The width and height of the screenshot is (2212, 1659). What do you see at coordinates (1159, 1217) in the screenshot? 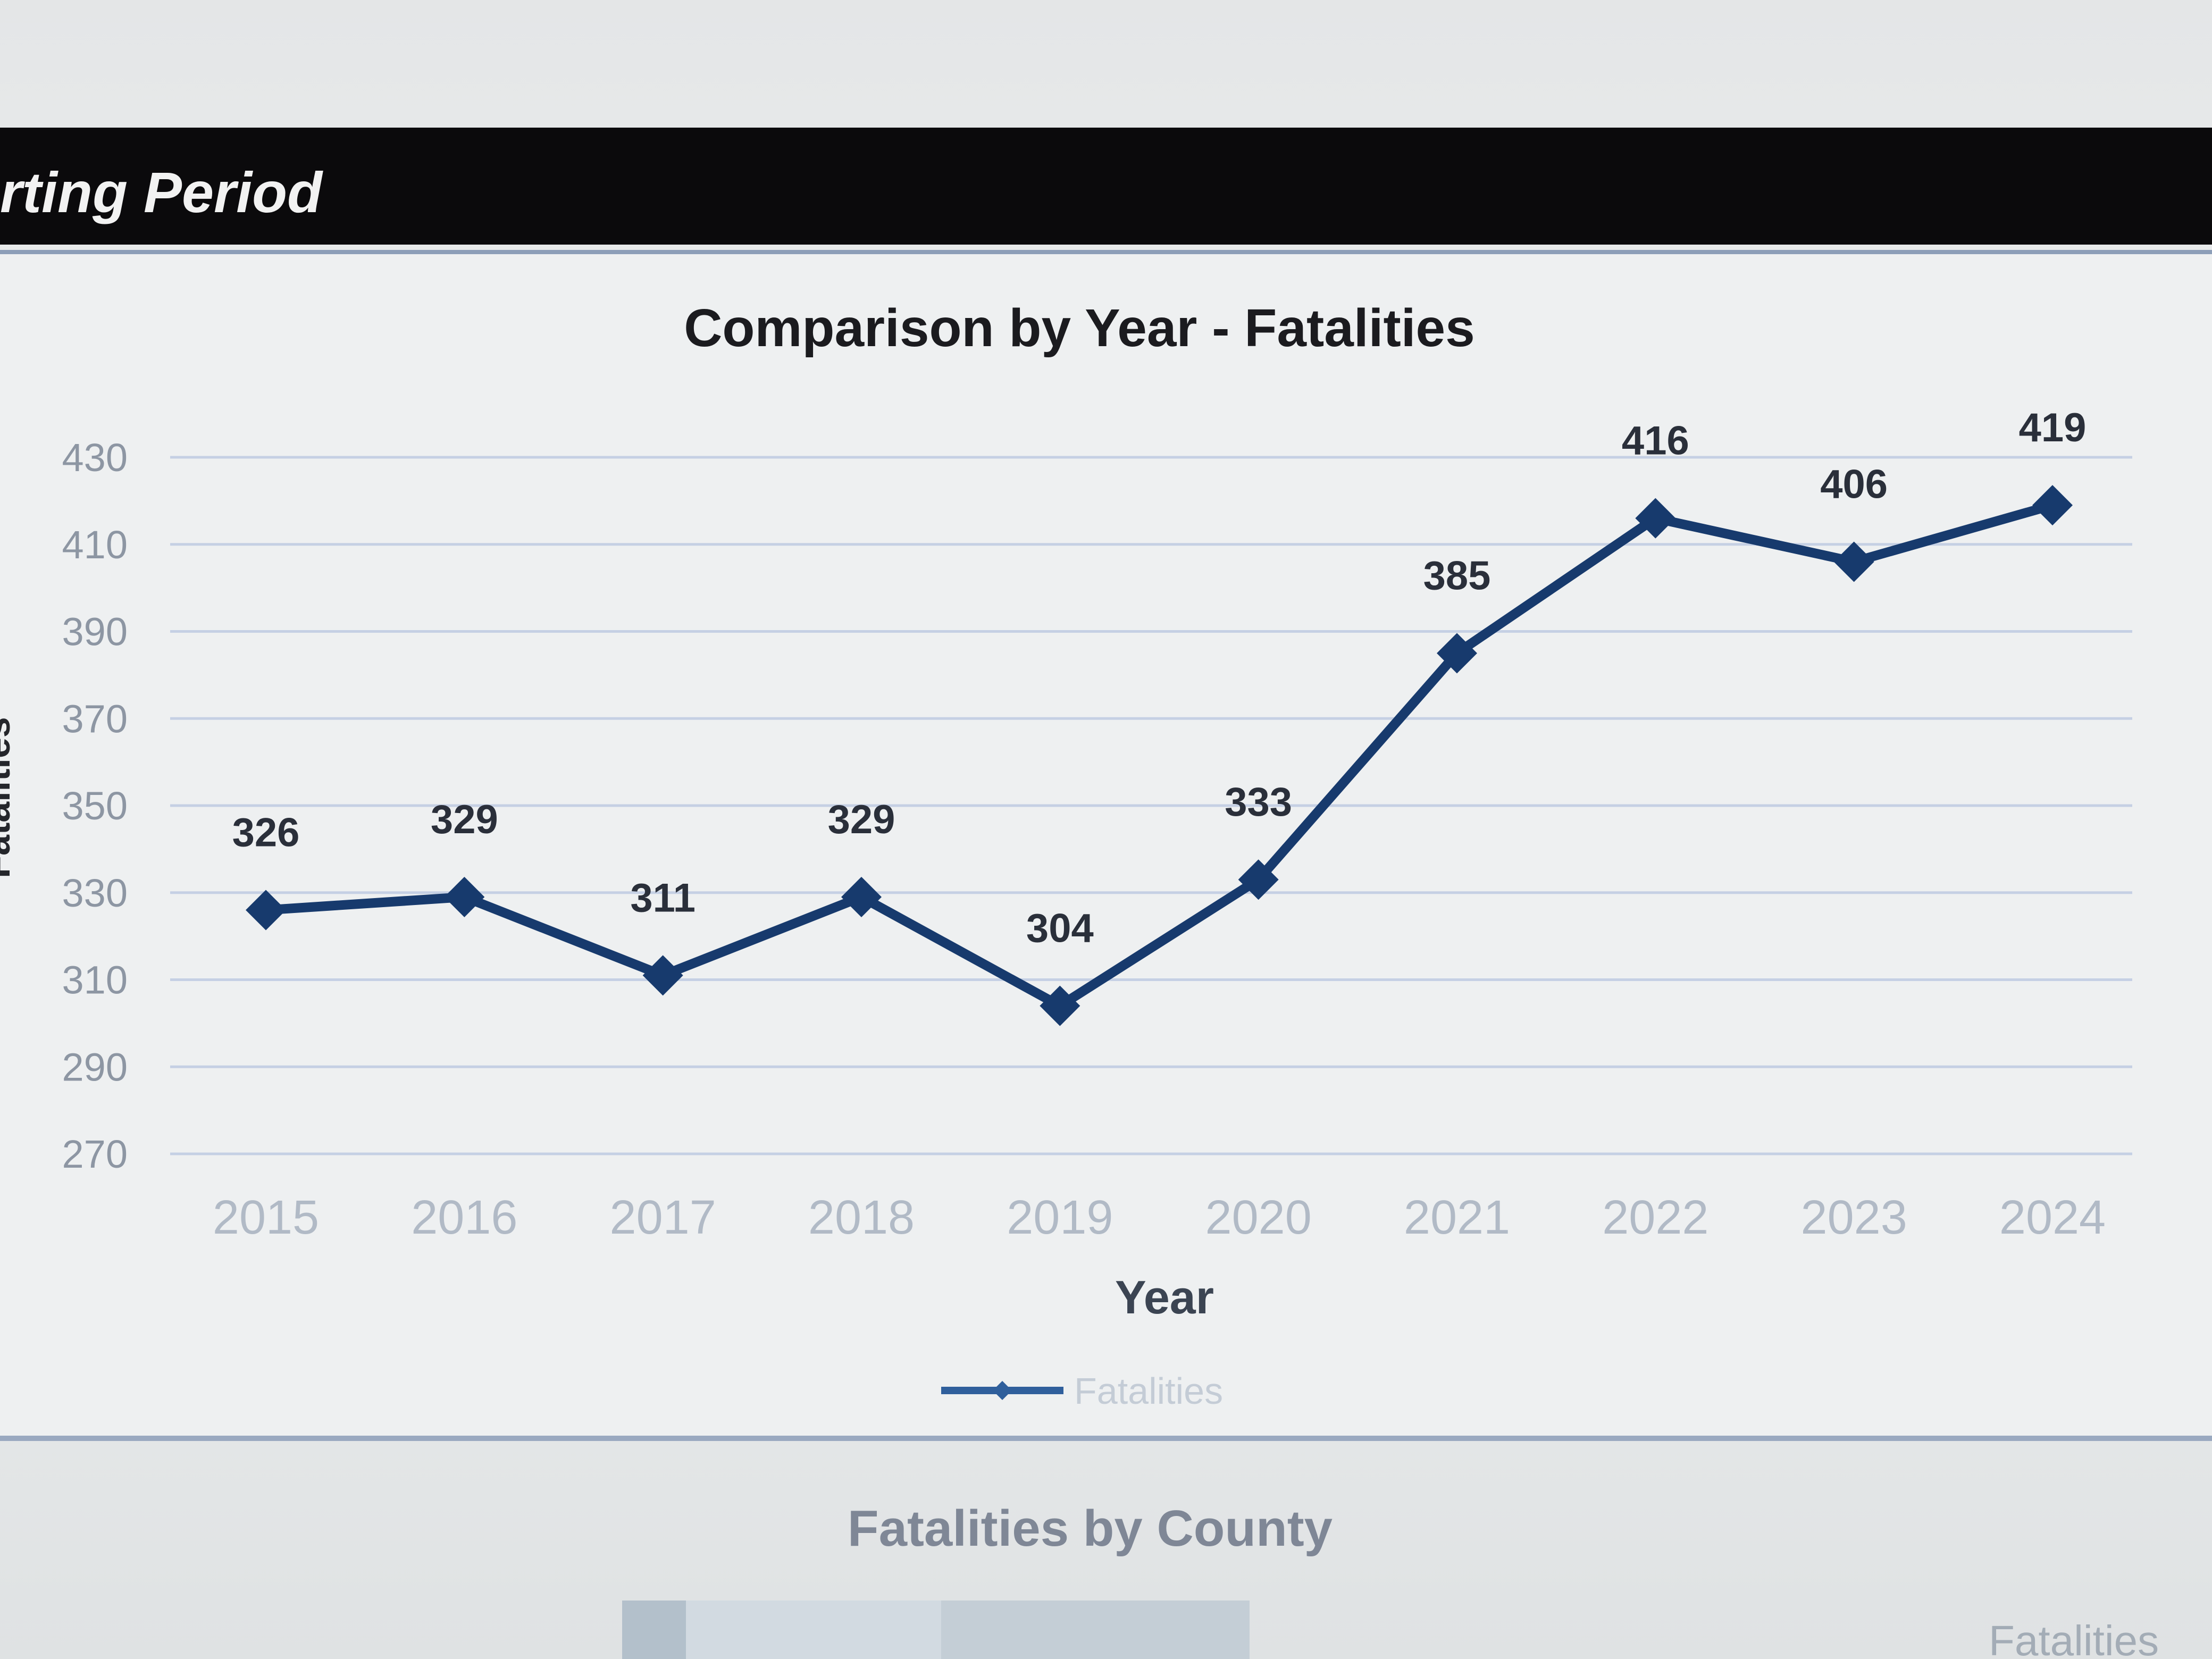
I see `x-axis-ticks: 2015 2016 2017 2018 2019 2020 2021 2022 2023 2024` at bounding box center [1159, 1217].